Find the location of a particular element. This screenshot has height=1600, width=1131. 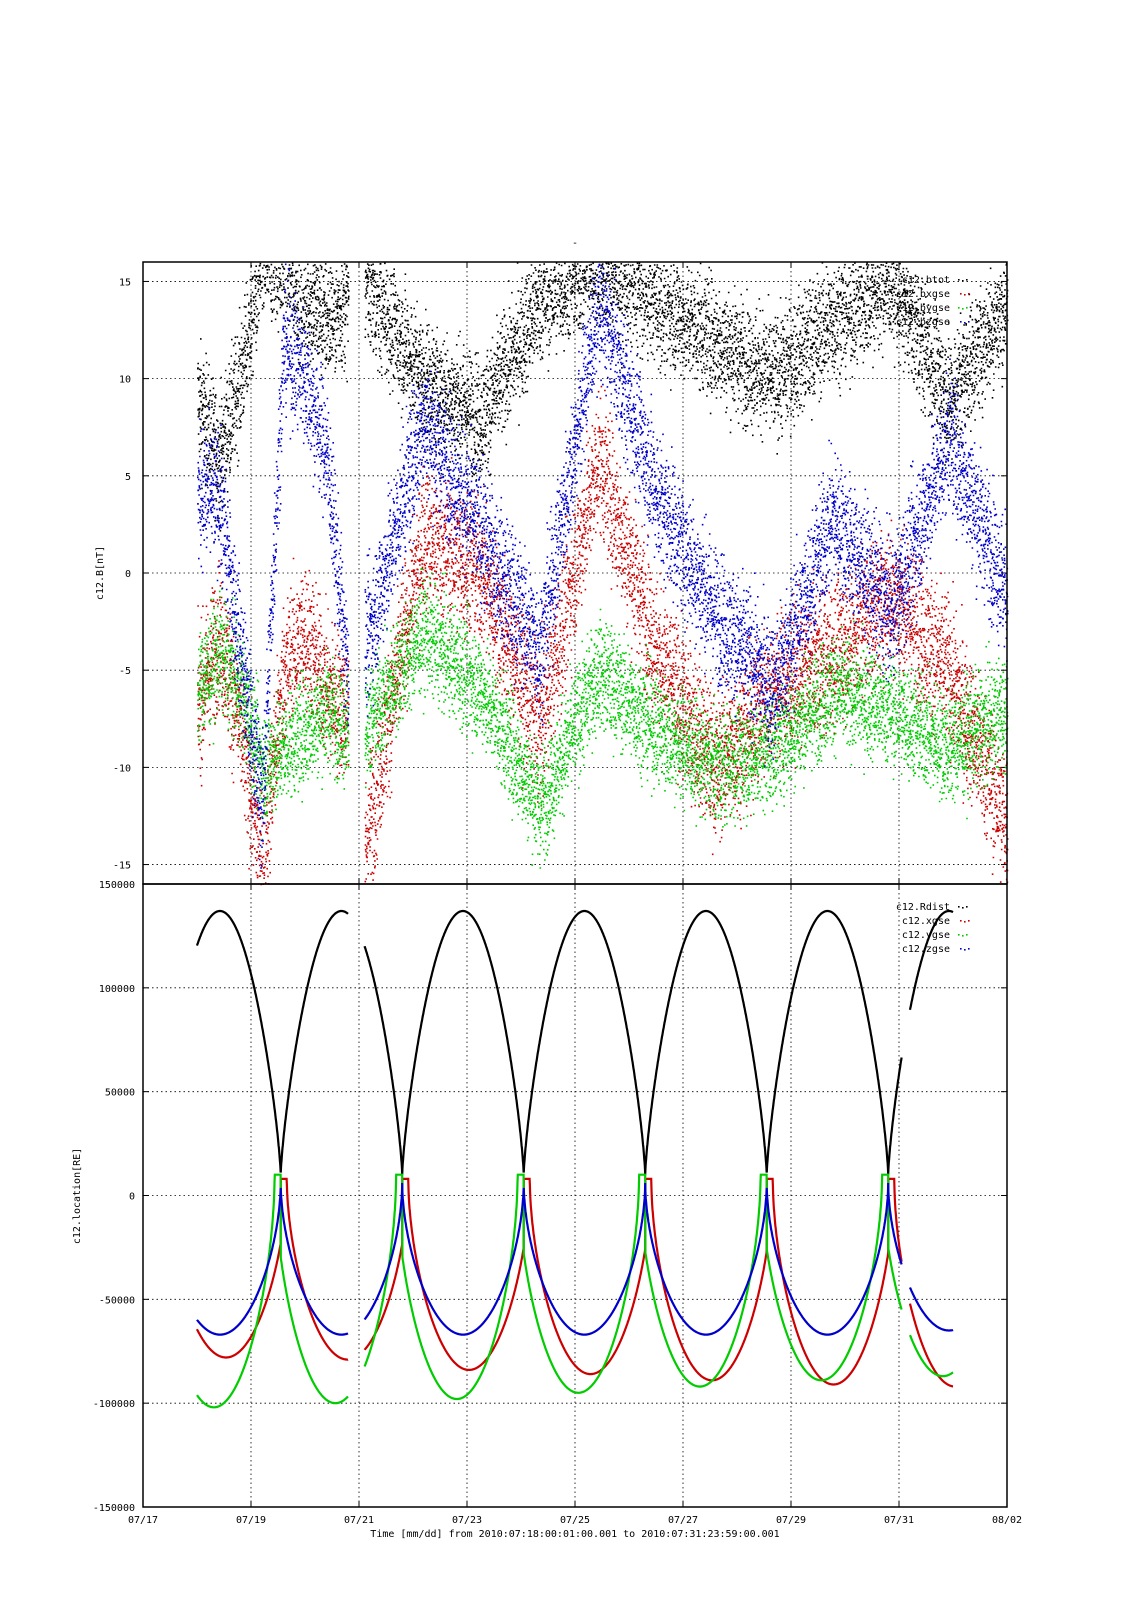

panel2-y-axis-label: c12.location[RE] is located at coordinates (77, 1196).